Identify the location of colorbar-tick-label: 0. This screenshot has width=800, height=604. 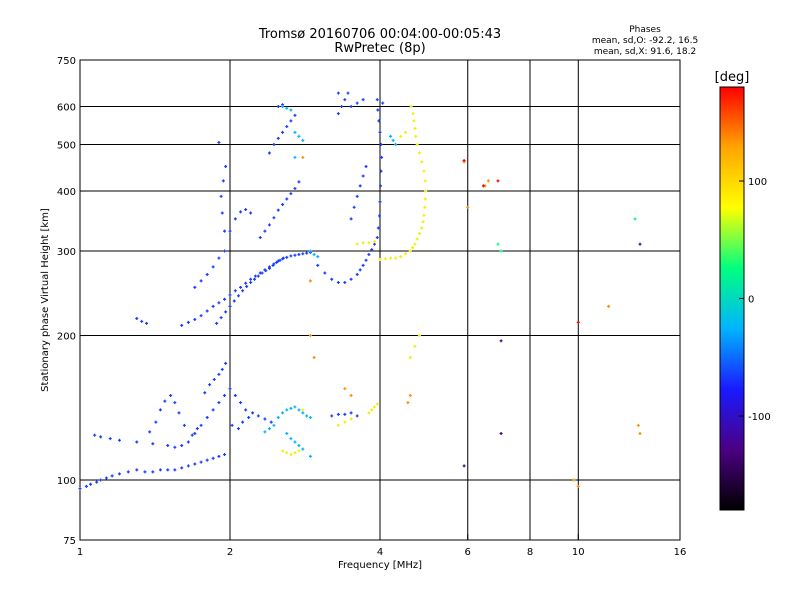
(751, 300).